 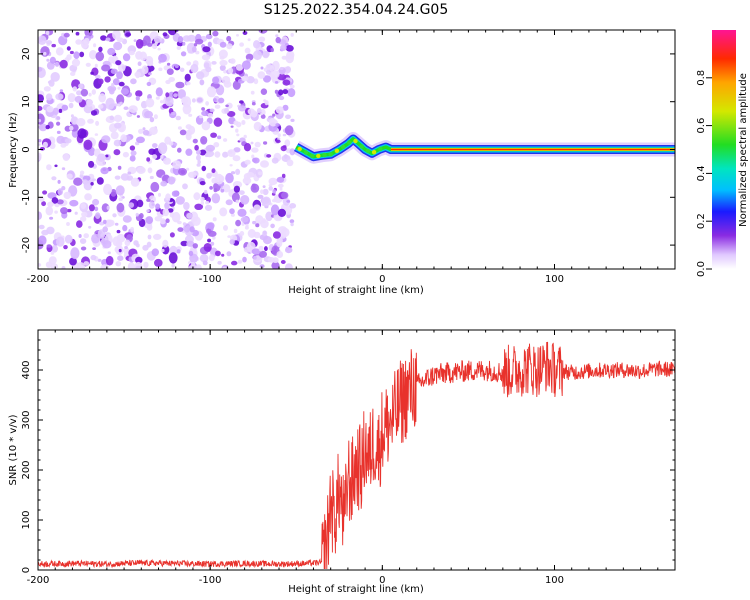 What do you see at coordinates (382, 580) in the screenshot?
I see `x-tick-label: 0` at bounding box center [382, 580].